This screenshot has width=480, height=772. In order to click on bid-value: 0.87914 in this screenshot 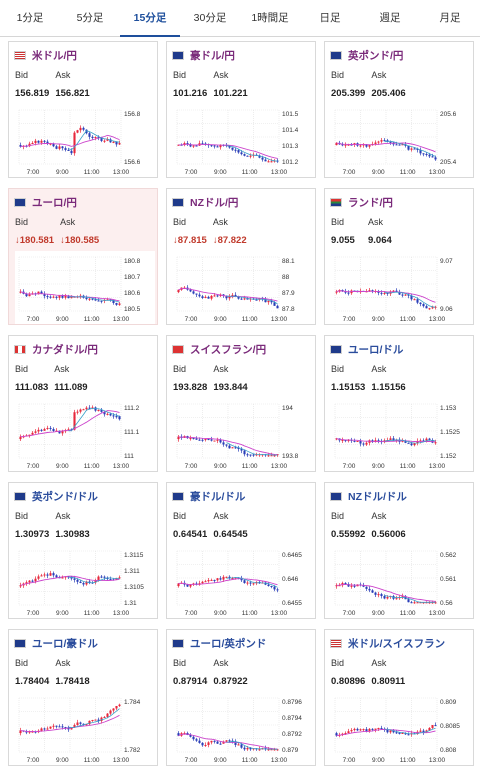, I will do `click(190, 681)`.